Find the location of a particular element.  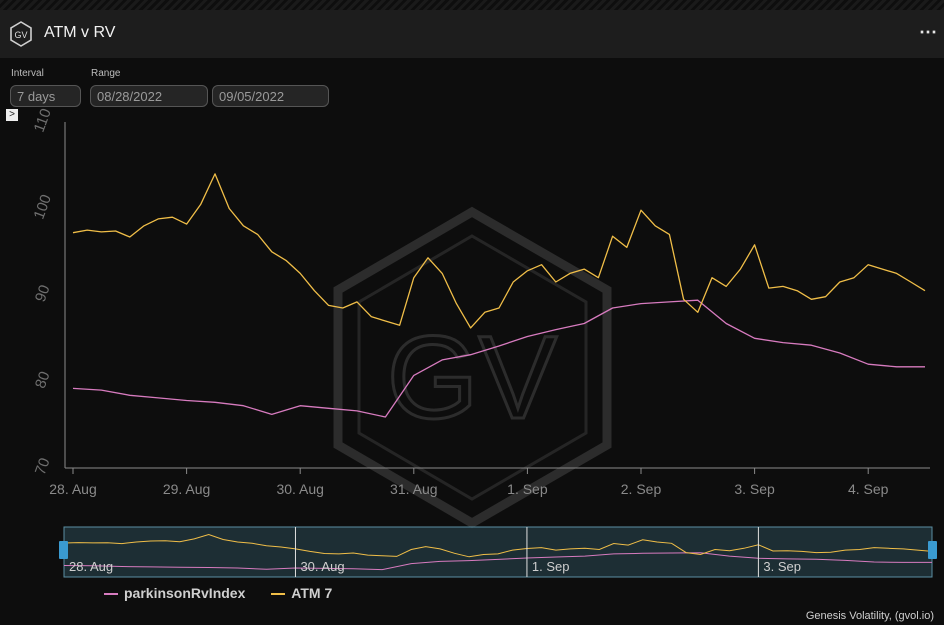

more-horizontal-icon: ⋯ is located at coordinates (928, 32).